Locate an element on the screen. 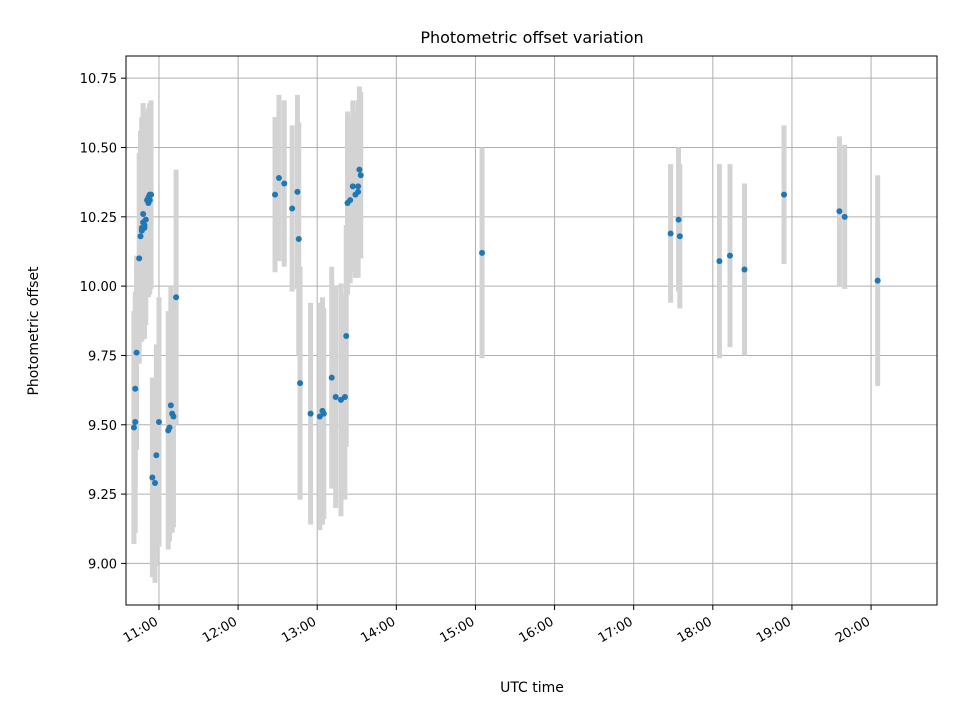 The height and width of the screenshot is (720, 960). y-tick-label: 9.25 is located at coordinates (102, 495).